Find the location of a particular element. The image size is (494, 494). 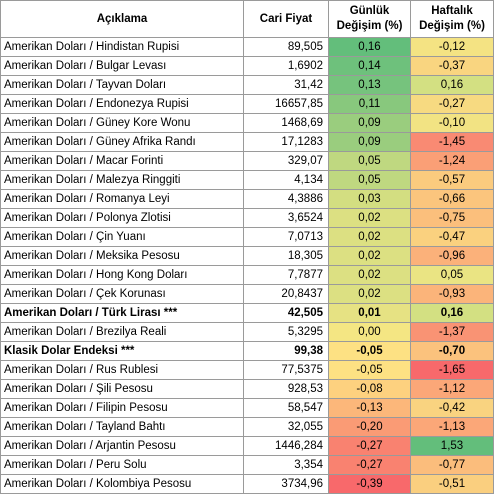

cell-price: 4,134 is located at coordinates (286, 180).